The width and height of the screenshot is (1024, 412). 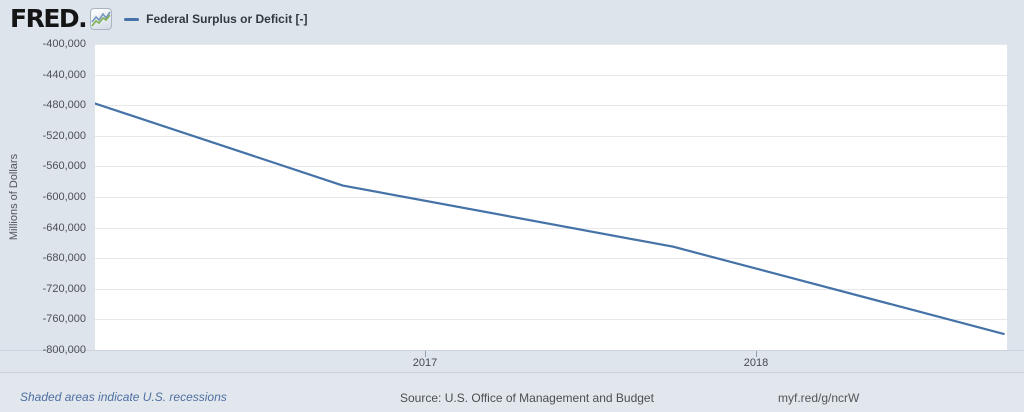 I want to click on y-tick-label: -760,000, so click(x=64, y=319).